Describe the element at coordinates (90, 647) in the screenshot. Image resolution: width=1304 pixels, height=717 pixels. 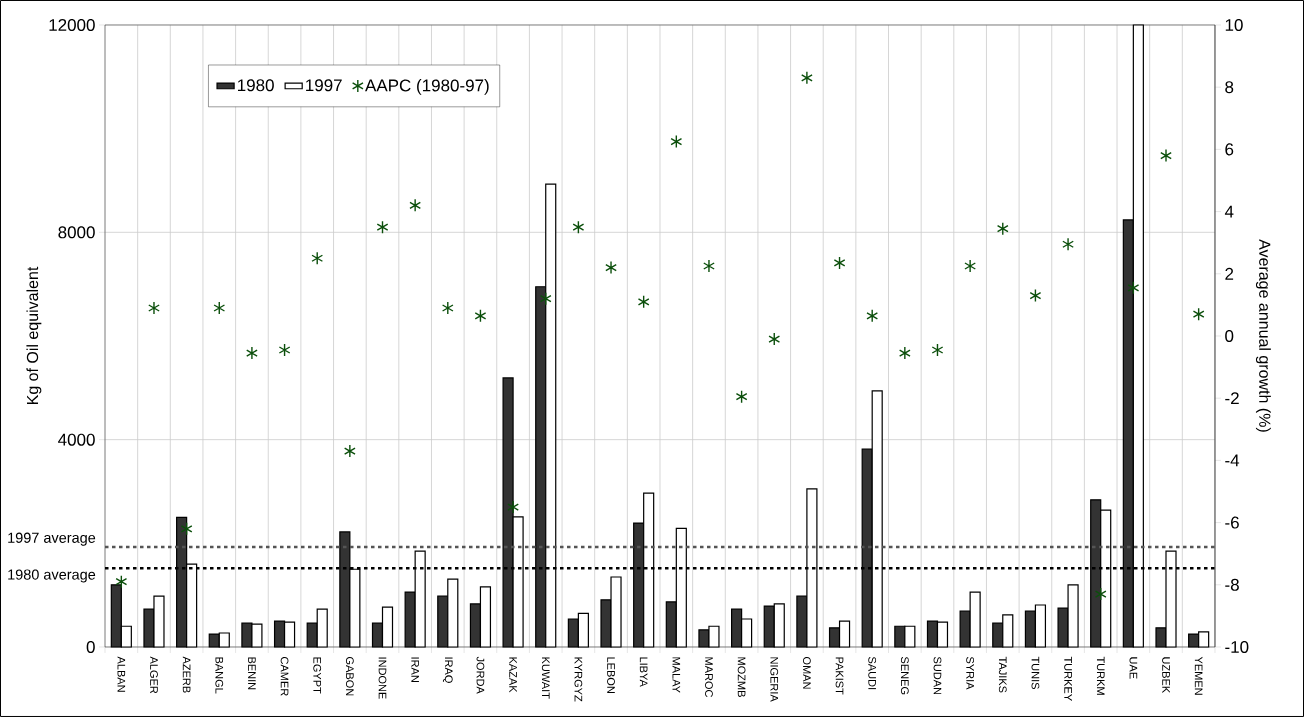
I see `y-tick-label: 0` at that location.